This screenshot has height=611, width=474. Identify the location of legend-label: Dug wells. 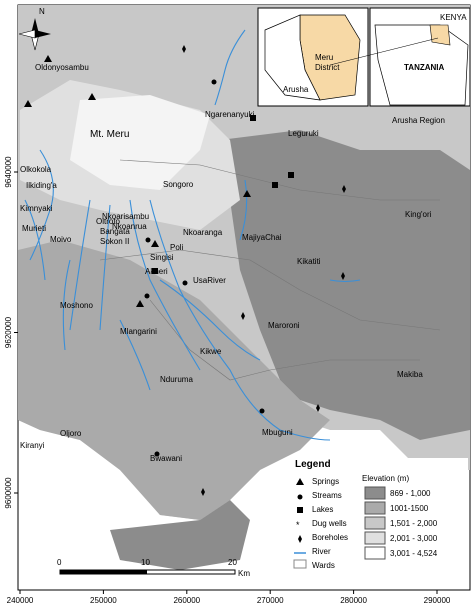
(329, 523).